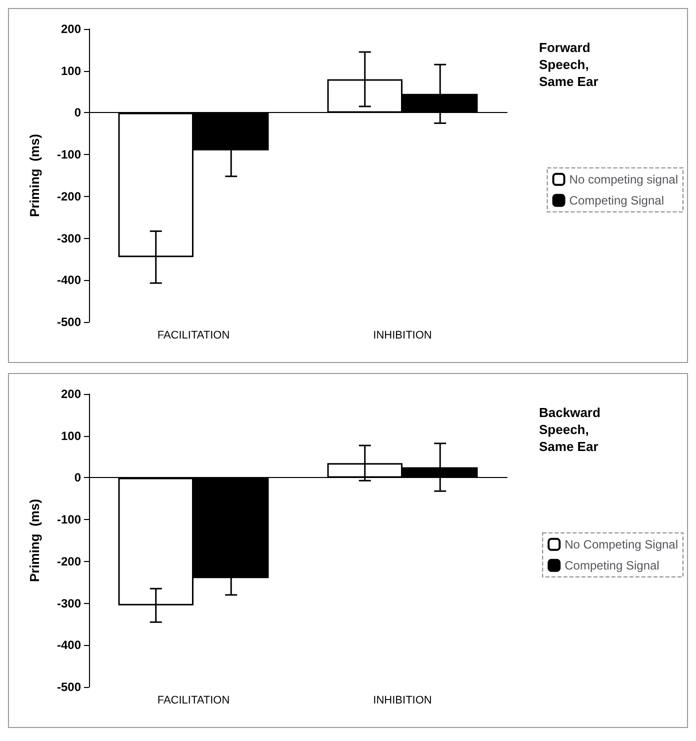  Describe the element at coordinates (621, 544) in the screenshot. I see `legend-label: No Competing Signal` at that location.